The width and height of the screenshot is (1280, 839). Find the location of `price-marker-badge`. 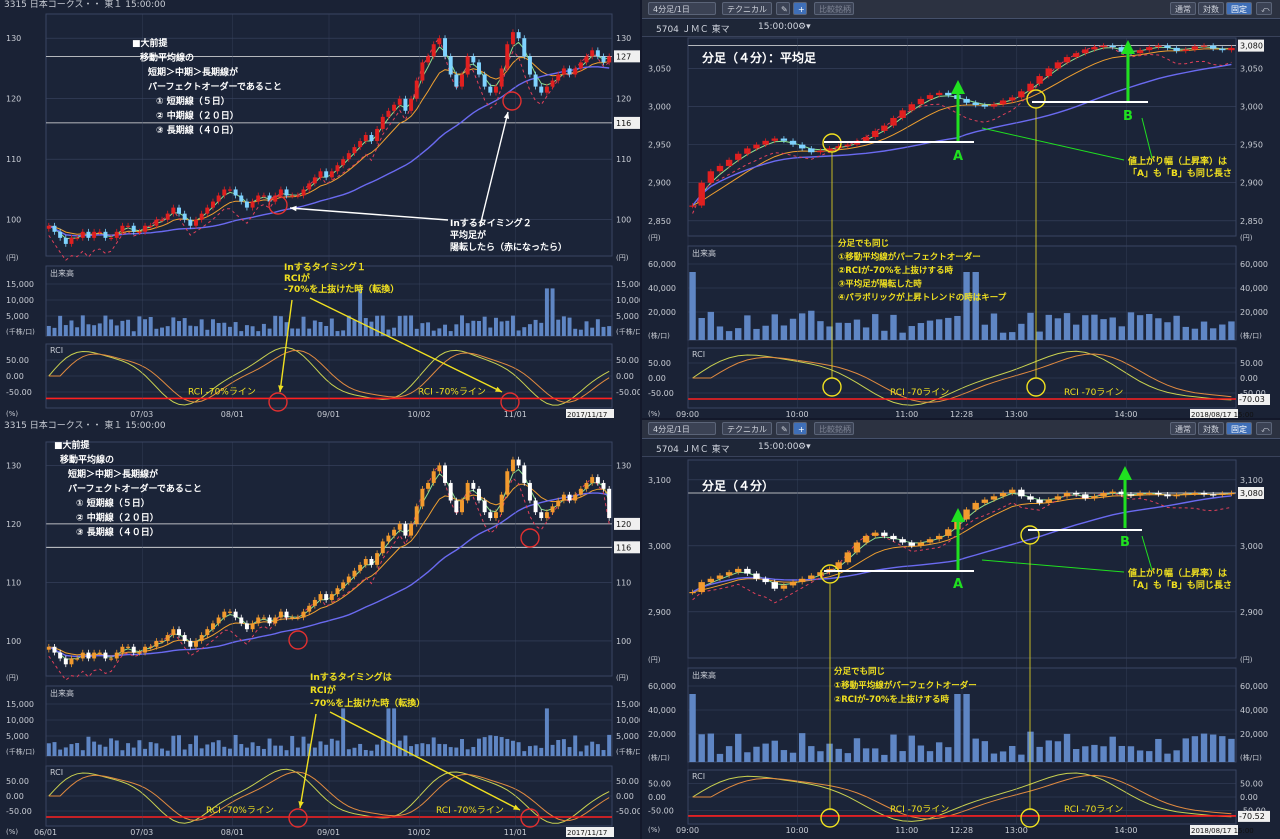

price-marker-badge is located at coordinates (627, 523).